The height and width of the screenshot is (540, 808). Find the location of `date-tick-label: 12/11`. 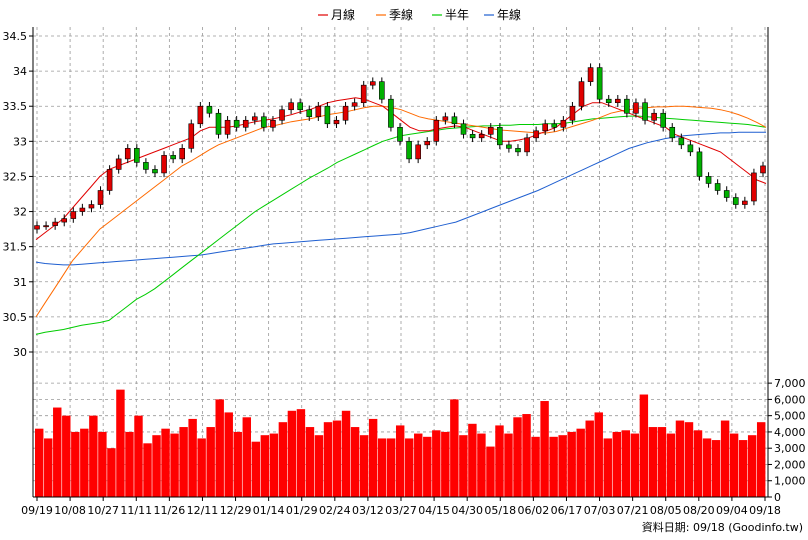

date-tick-label: 12/11 is located at coordinates (203, 510).